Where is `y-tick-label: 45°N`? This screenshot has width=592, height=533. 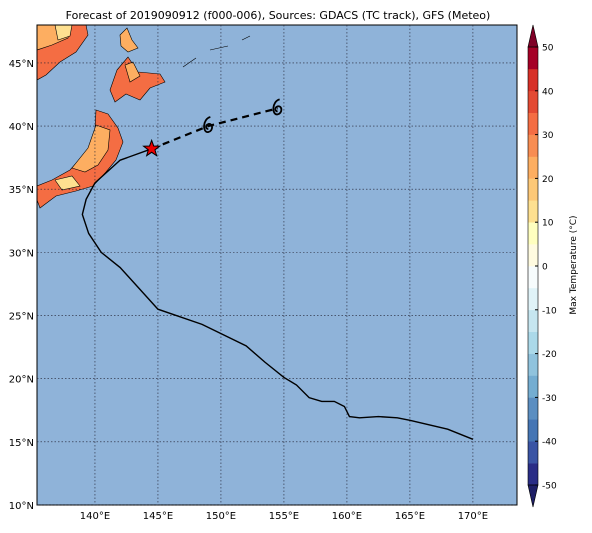
y-tick-label: 45°N is located at coordinates (21, 64).